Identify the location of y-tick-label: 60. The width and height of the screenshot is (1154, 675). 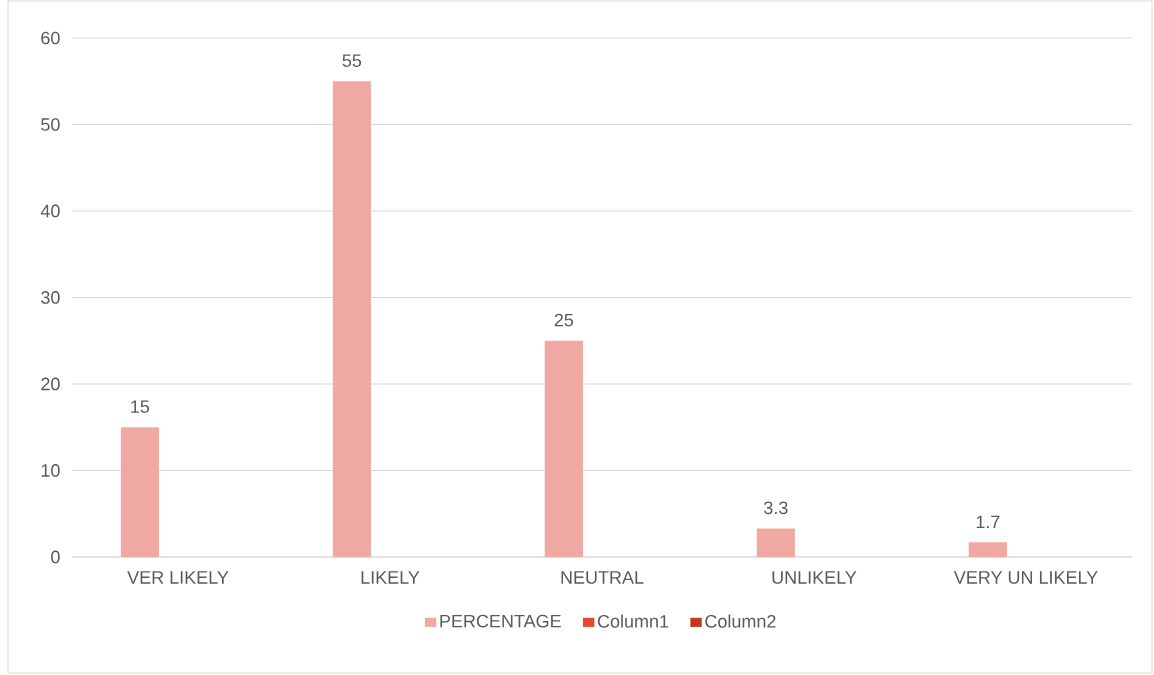
(50, 38).